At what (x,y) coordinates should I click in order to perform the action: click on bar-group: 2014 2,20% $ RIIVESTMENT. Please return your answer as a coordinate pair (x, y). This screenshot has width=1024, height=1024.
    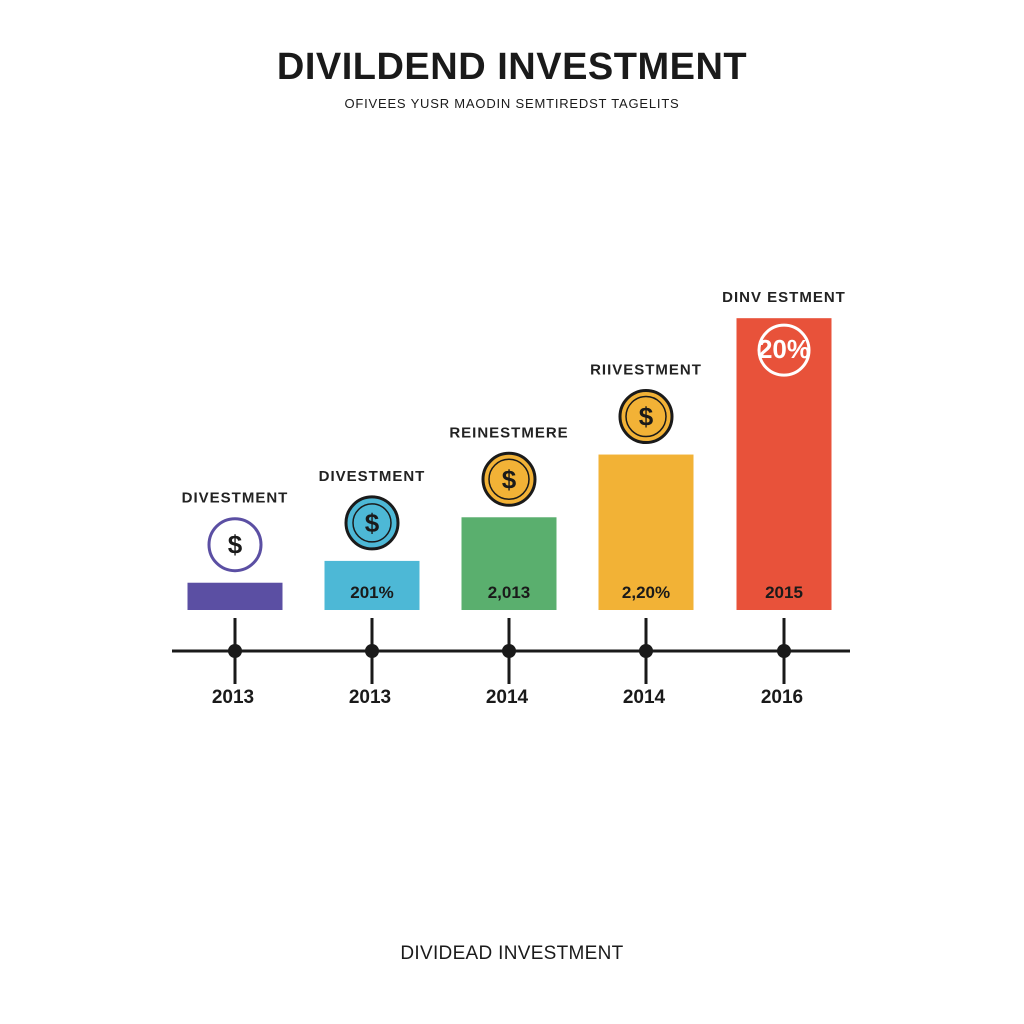
    Looking at the image, I should click on (646, 535).